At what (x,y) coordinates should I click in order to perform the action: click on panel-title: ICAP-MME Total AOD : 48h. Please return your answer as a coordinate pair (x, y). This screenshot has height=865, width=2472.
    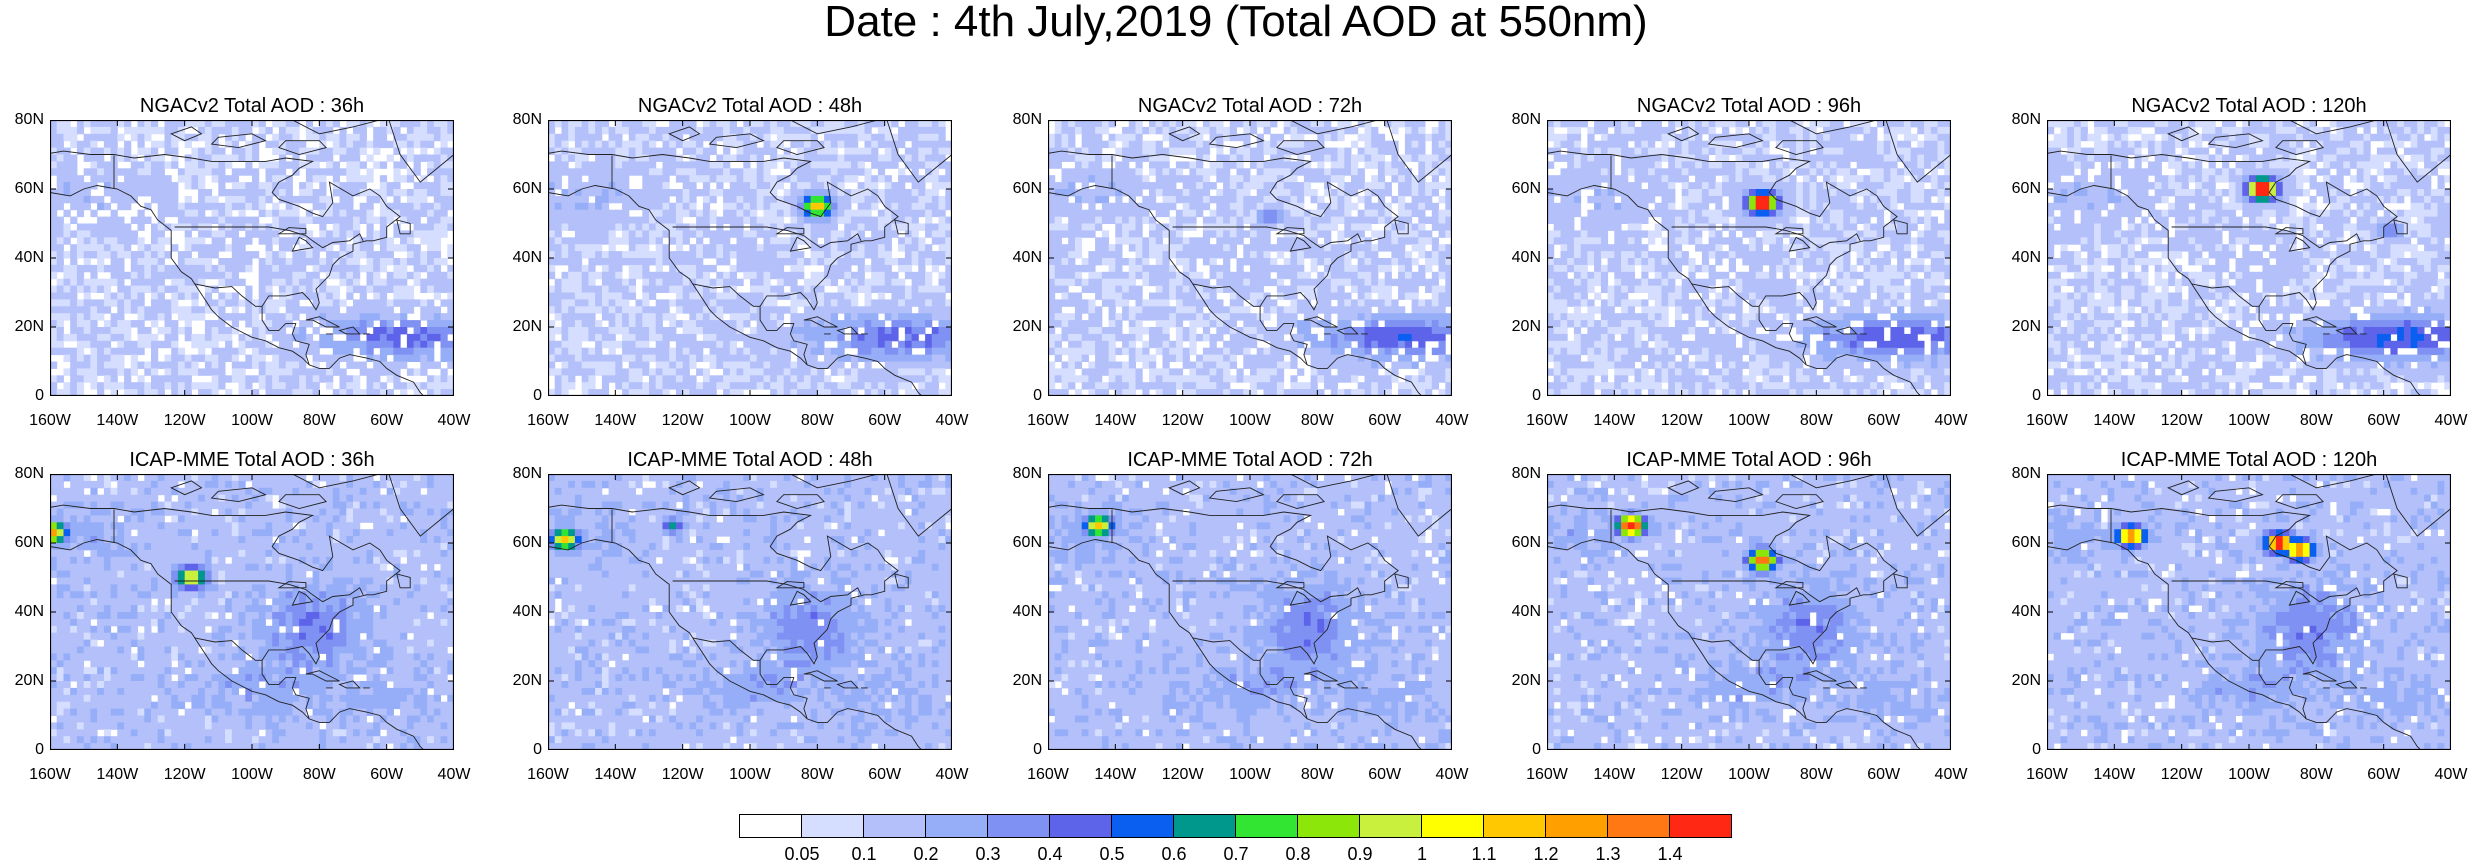
    Looking at the image, I should click on (750, 460).